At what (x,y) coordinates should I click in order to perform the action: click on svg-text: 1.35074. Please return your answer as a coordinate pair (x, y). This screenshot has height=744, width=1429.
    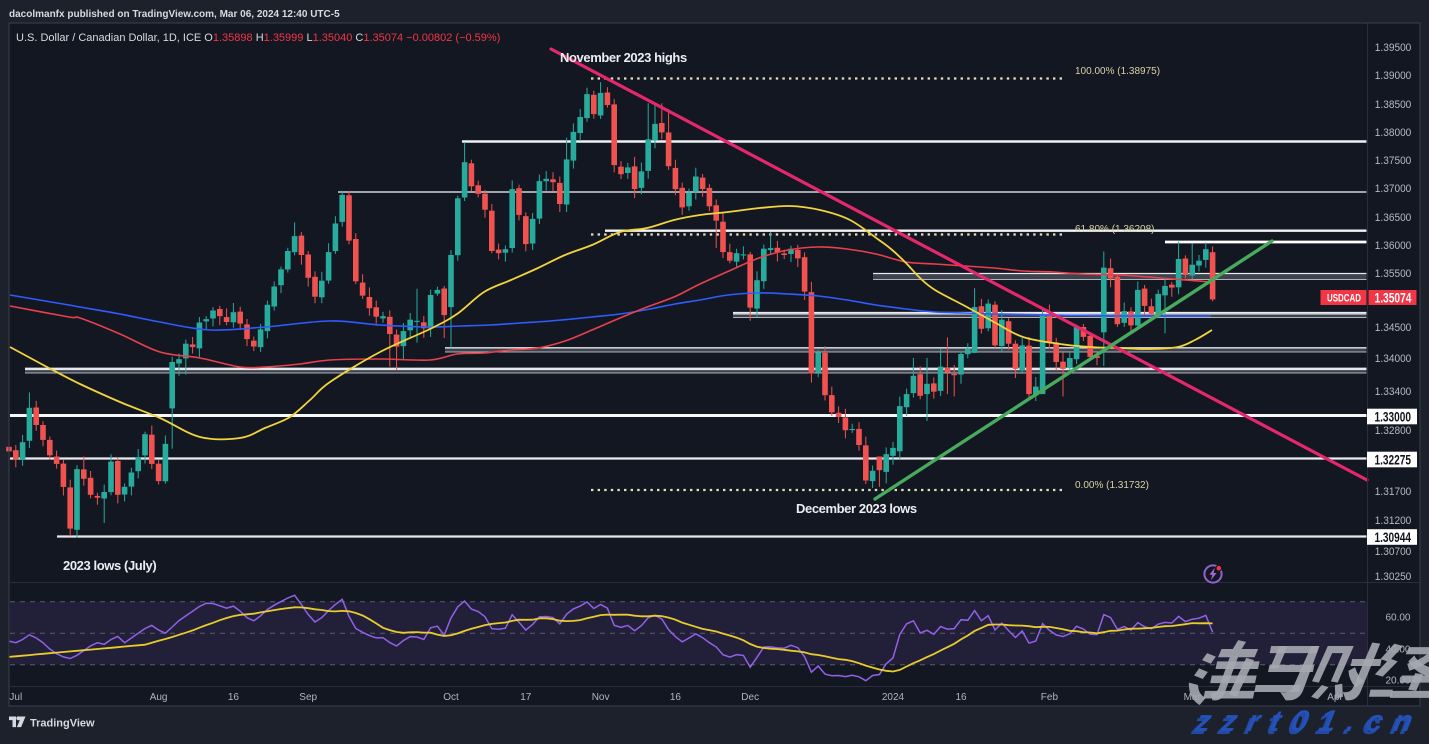
    Looking at the image, I should click on (1393, 298).